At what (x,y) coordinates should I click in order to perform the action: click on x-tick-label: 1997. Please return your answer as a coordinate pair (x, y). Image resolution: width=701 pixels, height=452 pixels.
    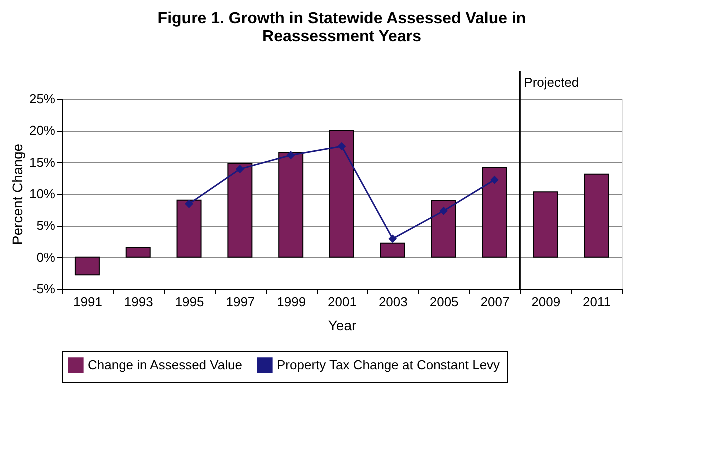
    Looking at the image, I should click on (241, 302).